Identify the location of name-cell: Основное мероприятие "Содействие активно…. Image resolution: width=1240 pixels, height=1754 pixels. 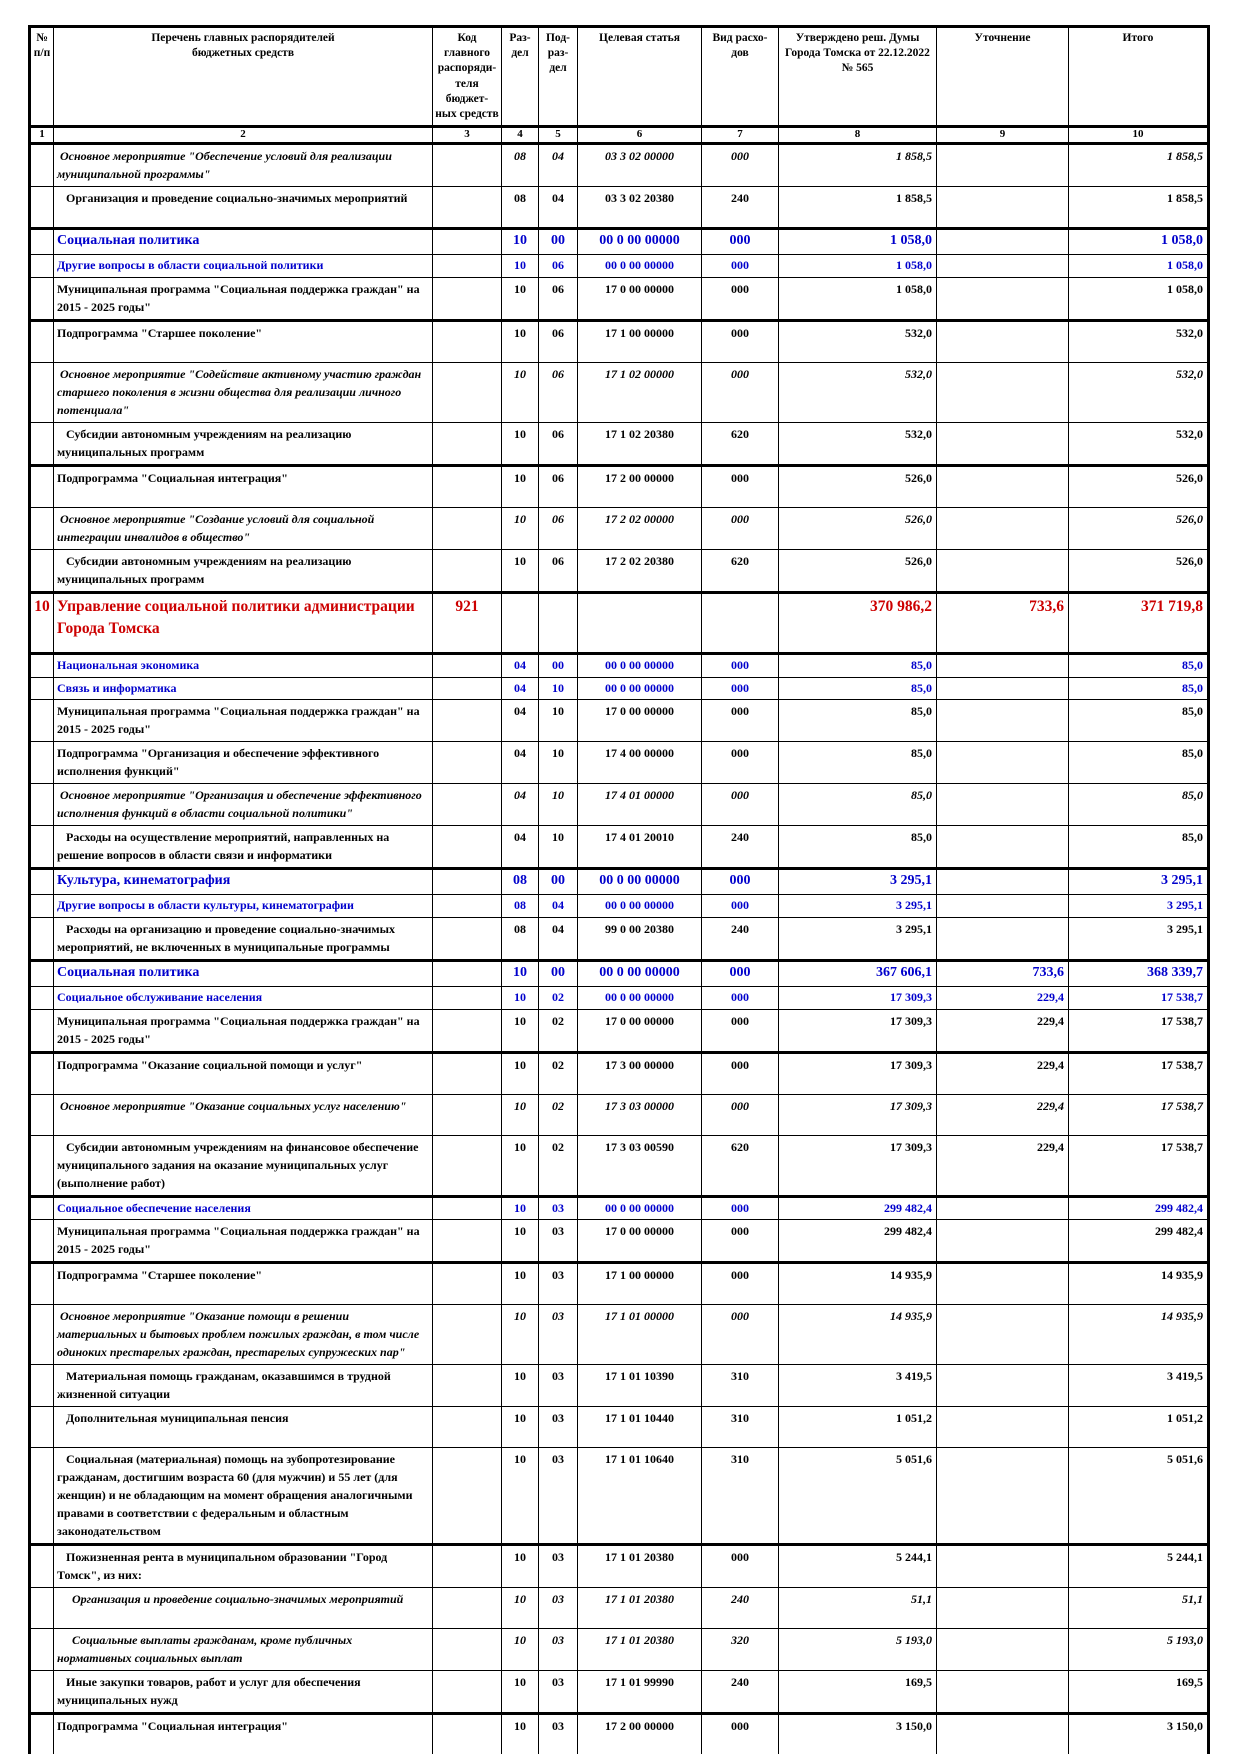
(242, 392).